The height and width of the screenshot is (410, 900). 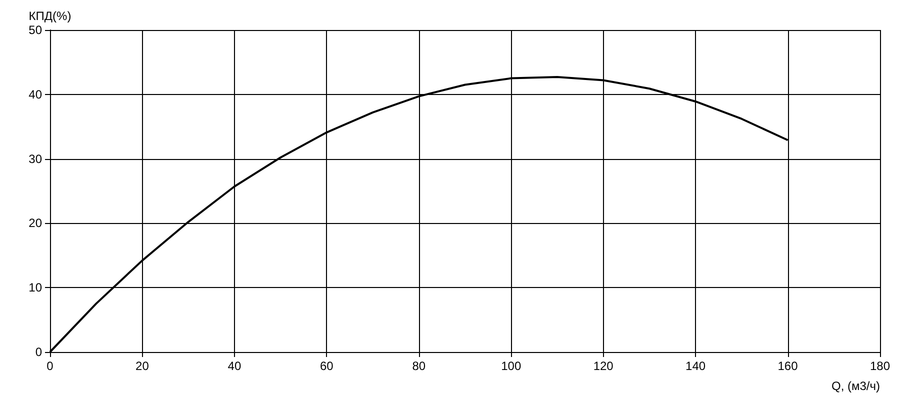 I want to click on y-tick-label: 40, so click(x=35, y=94).